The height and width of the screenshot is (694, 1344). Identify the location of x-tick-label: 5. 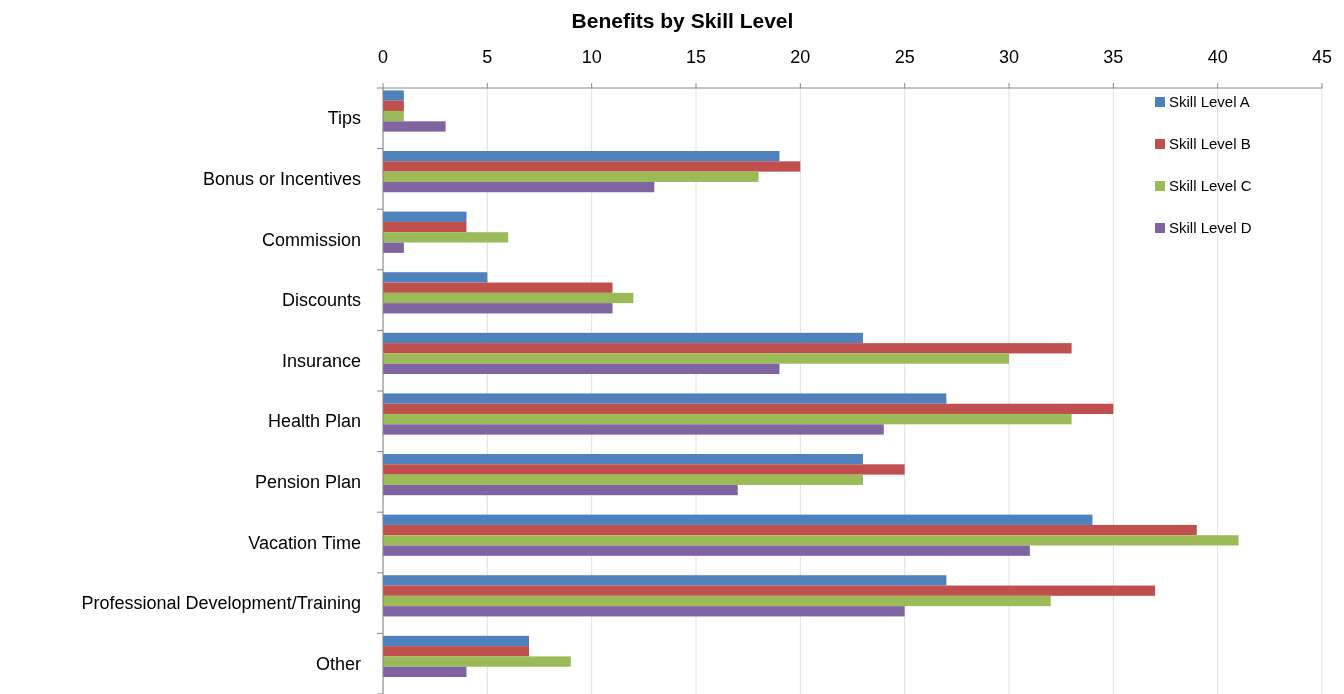
(487, 57).